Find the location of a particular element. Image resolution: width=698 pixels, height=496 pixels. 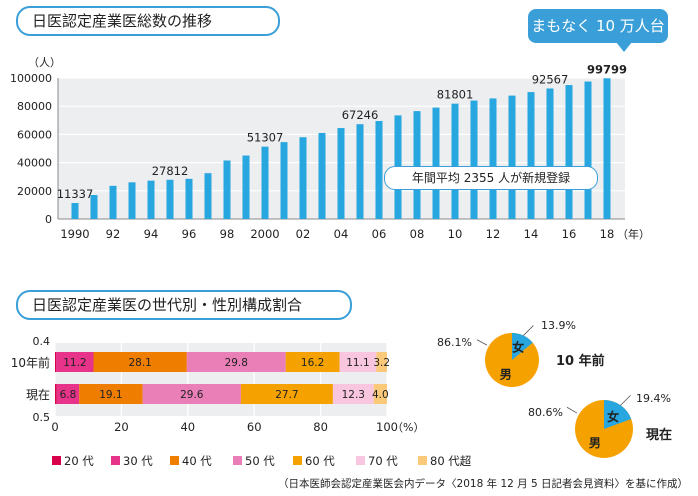

row-side-value: 0.4 is located at coordinates (42, 341).